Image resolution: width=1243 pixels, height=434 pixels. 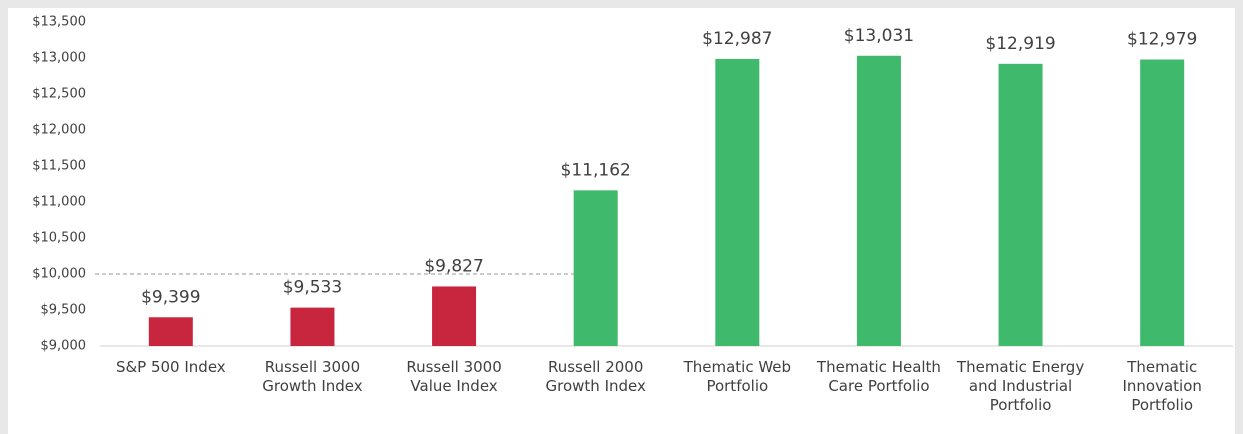 I want to click on data-label: $11,162, so click(x=596, y=170).